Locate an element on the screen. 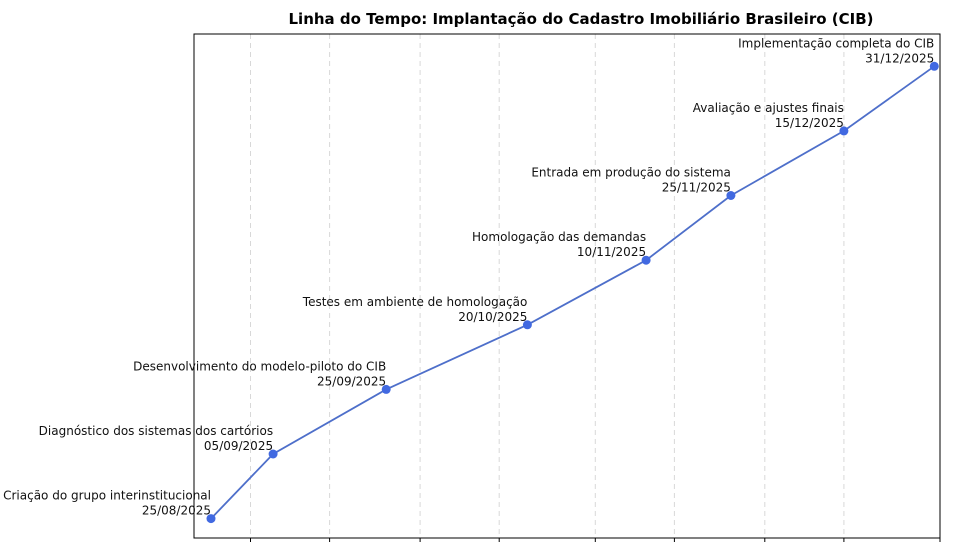 The width and height of the screenshot is (973, 546). event-label-1: Diagnóstico dos sistemas dos cartórios is located at coordinates (156, 431).